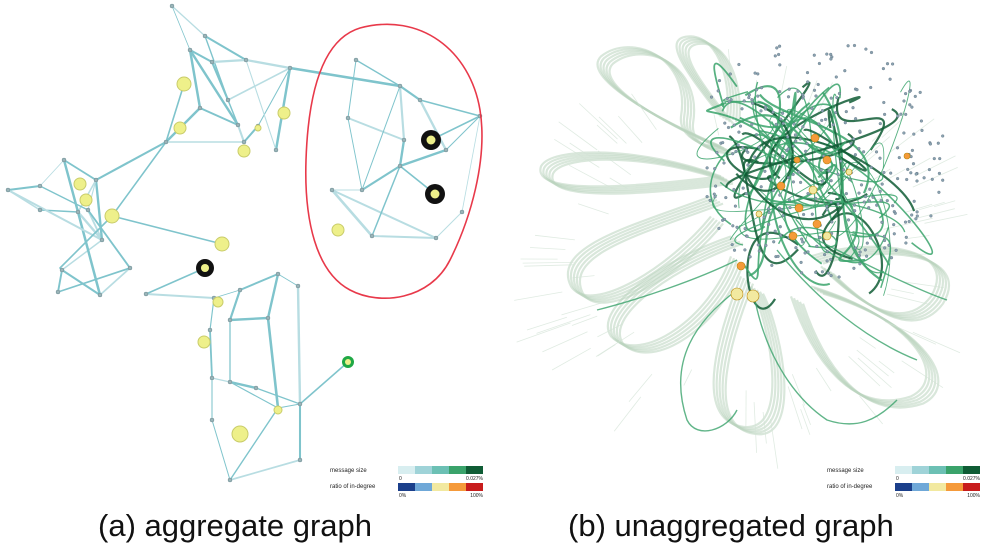 The width and height of the screenshot is (994, 558). What do you see at coordinates (218, 302) in the screenshot?
I see `aggregate-node` at bounding box center [218, 302].